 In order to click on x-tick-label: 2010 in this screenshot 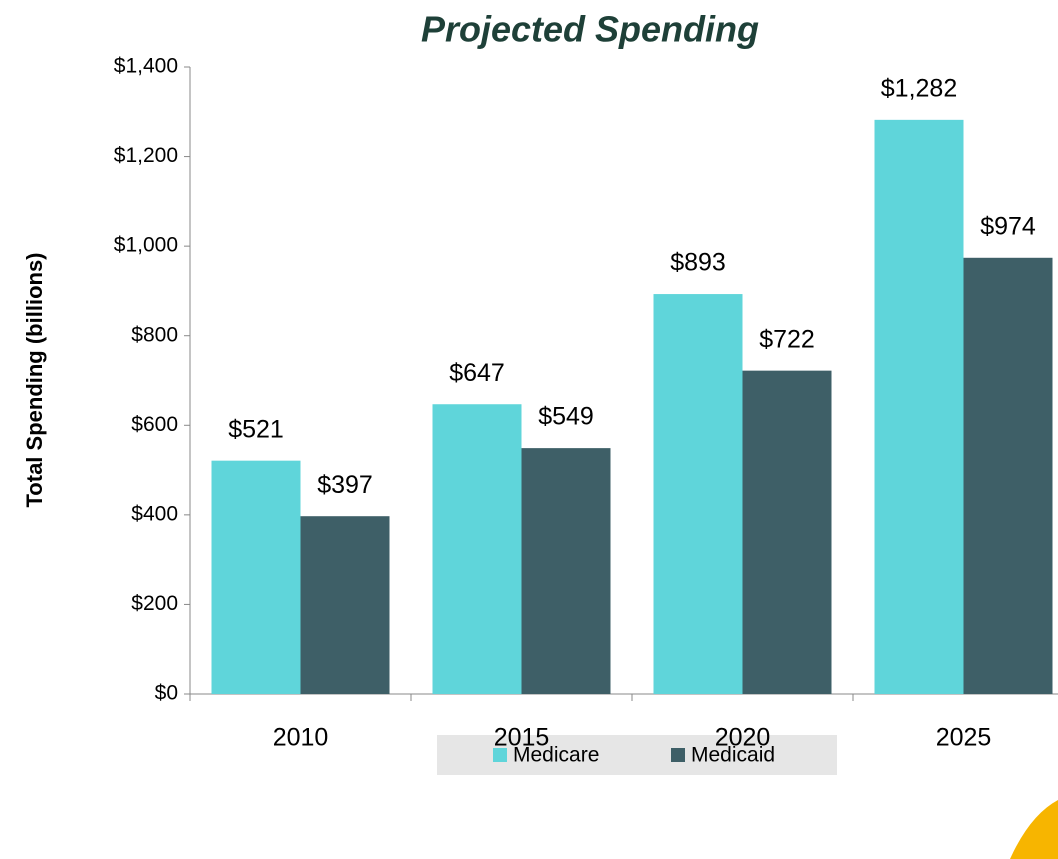, I will do `click(301, 738)`.